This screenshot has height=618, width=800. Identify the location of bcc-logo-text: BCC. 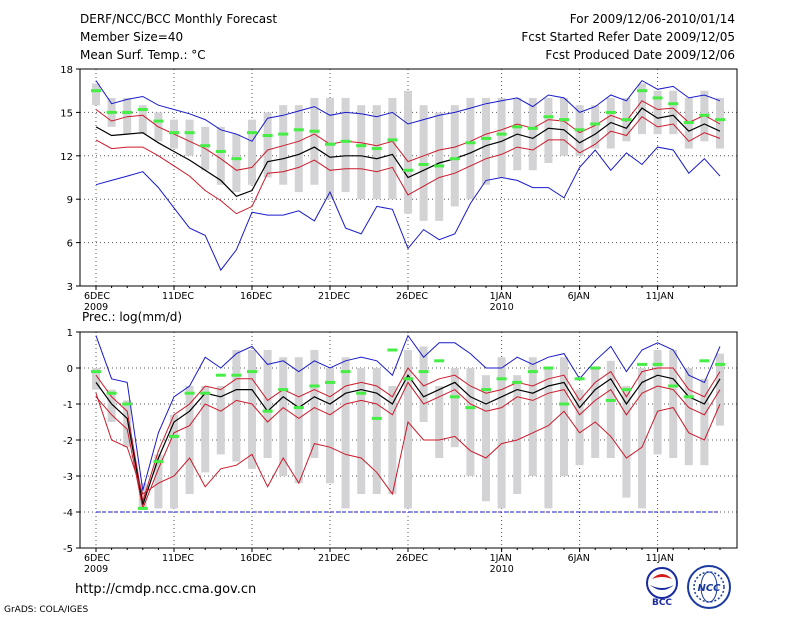
(662, 603).